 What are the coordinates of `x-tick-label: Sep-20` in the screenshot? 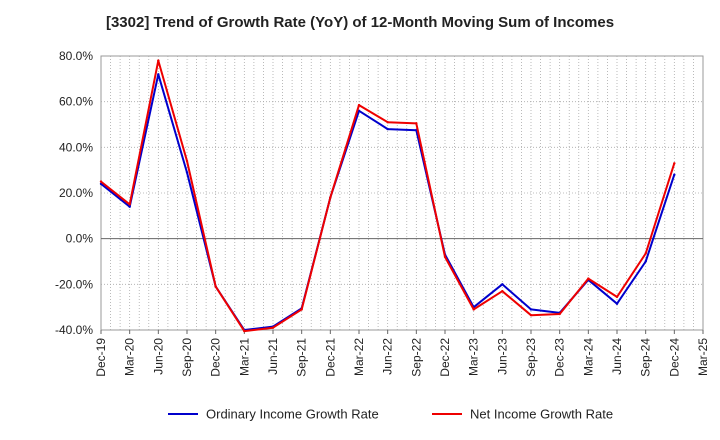 It's located at (187, 357).